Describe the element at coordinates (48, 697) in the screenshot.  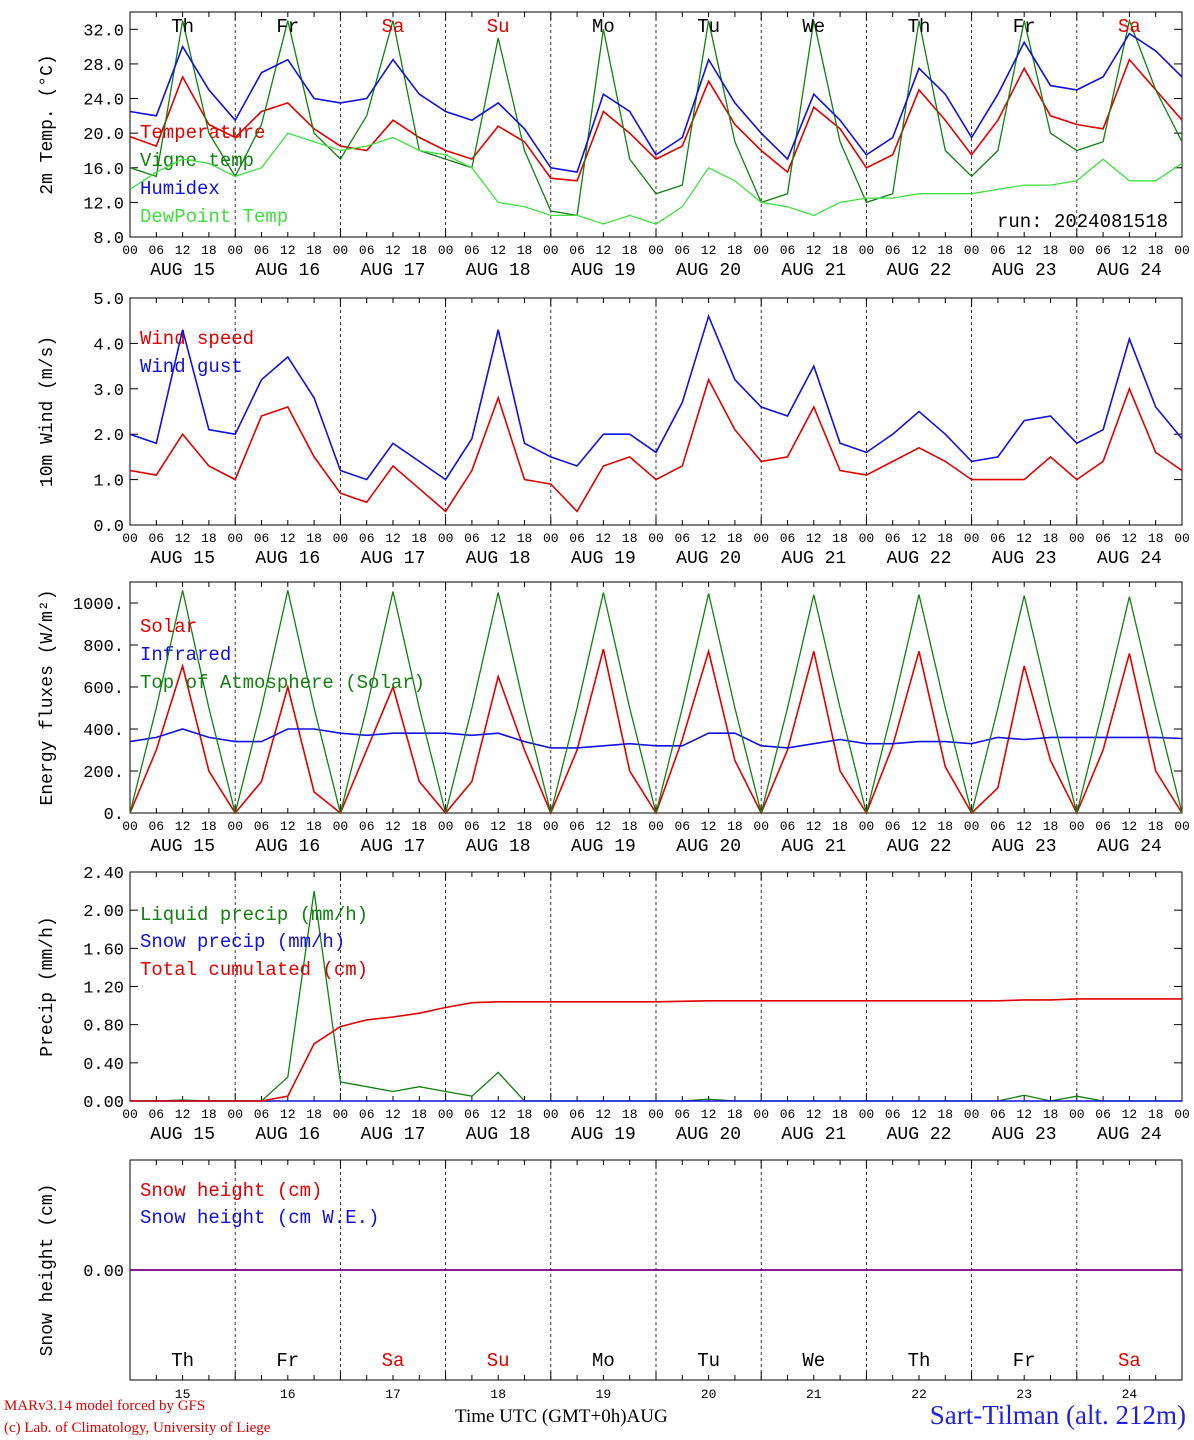
I see `y-axis-label: Energy fluxes (W/m²)` at that location.